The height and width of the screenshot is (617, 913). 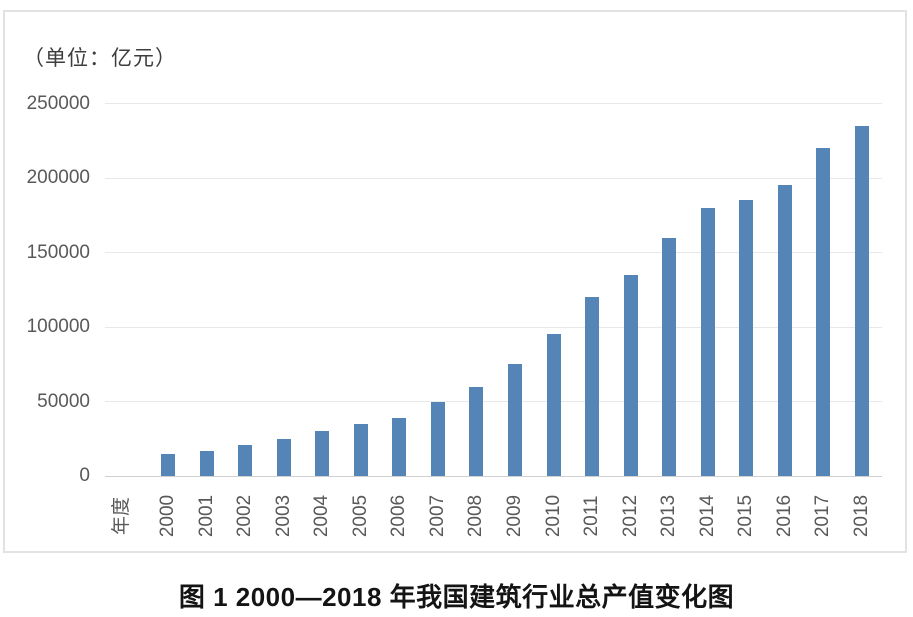 I want to click on bar-2008, so click(x=476, y=431).